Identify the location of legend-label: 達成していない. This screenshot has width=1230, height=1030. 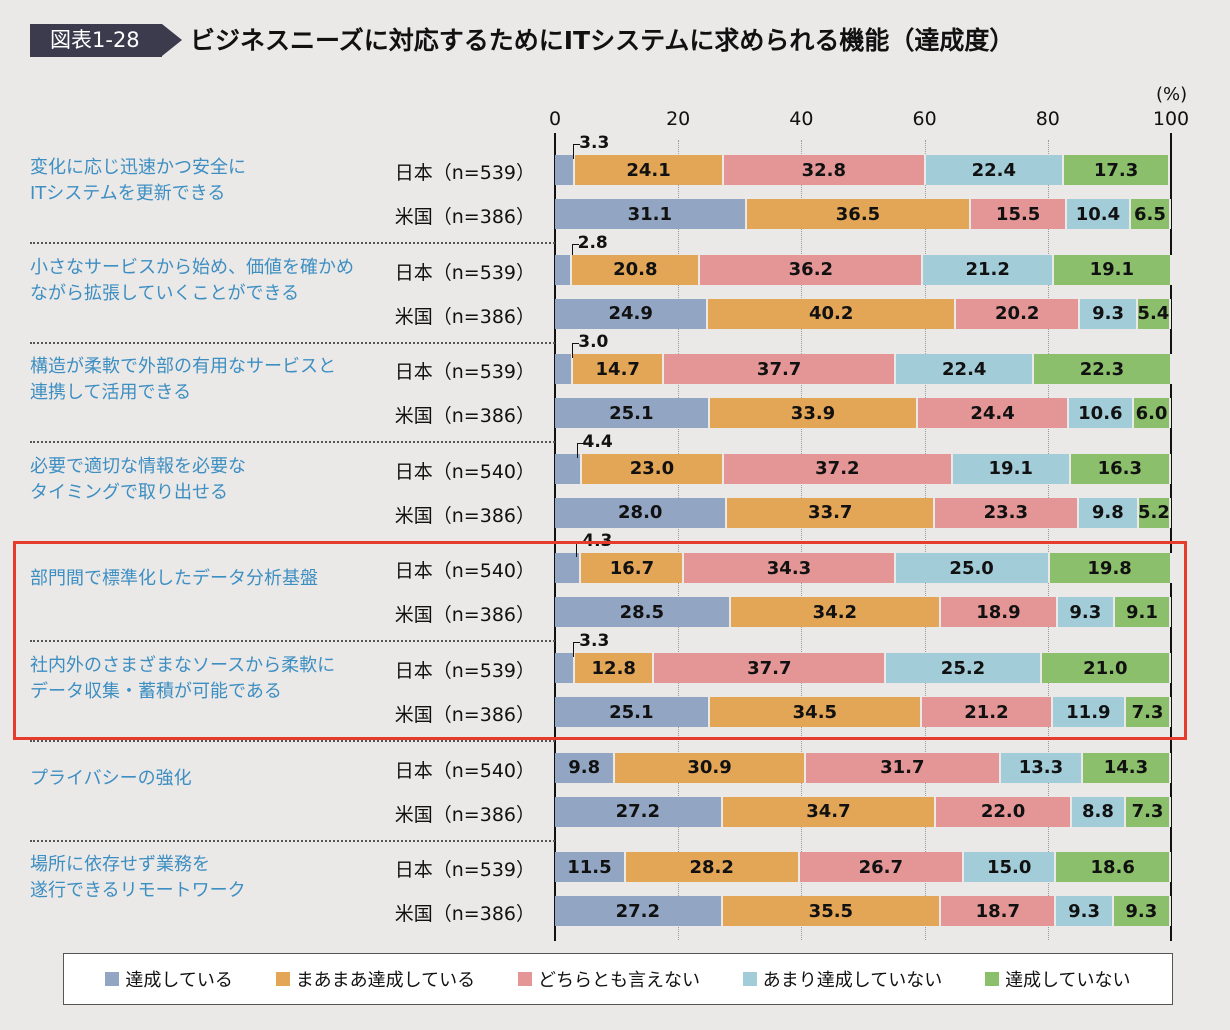
(1068, 980).